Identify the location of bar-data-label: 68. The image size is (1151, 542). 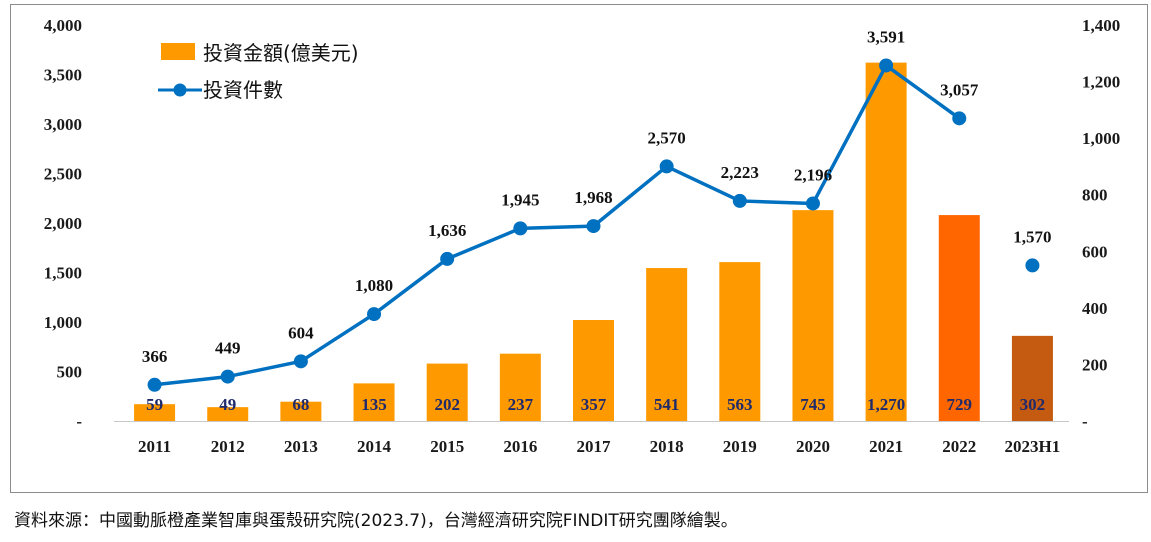
(300, 404).